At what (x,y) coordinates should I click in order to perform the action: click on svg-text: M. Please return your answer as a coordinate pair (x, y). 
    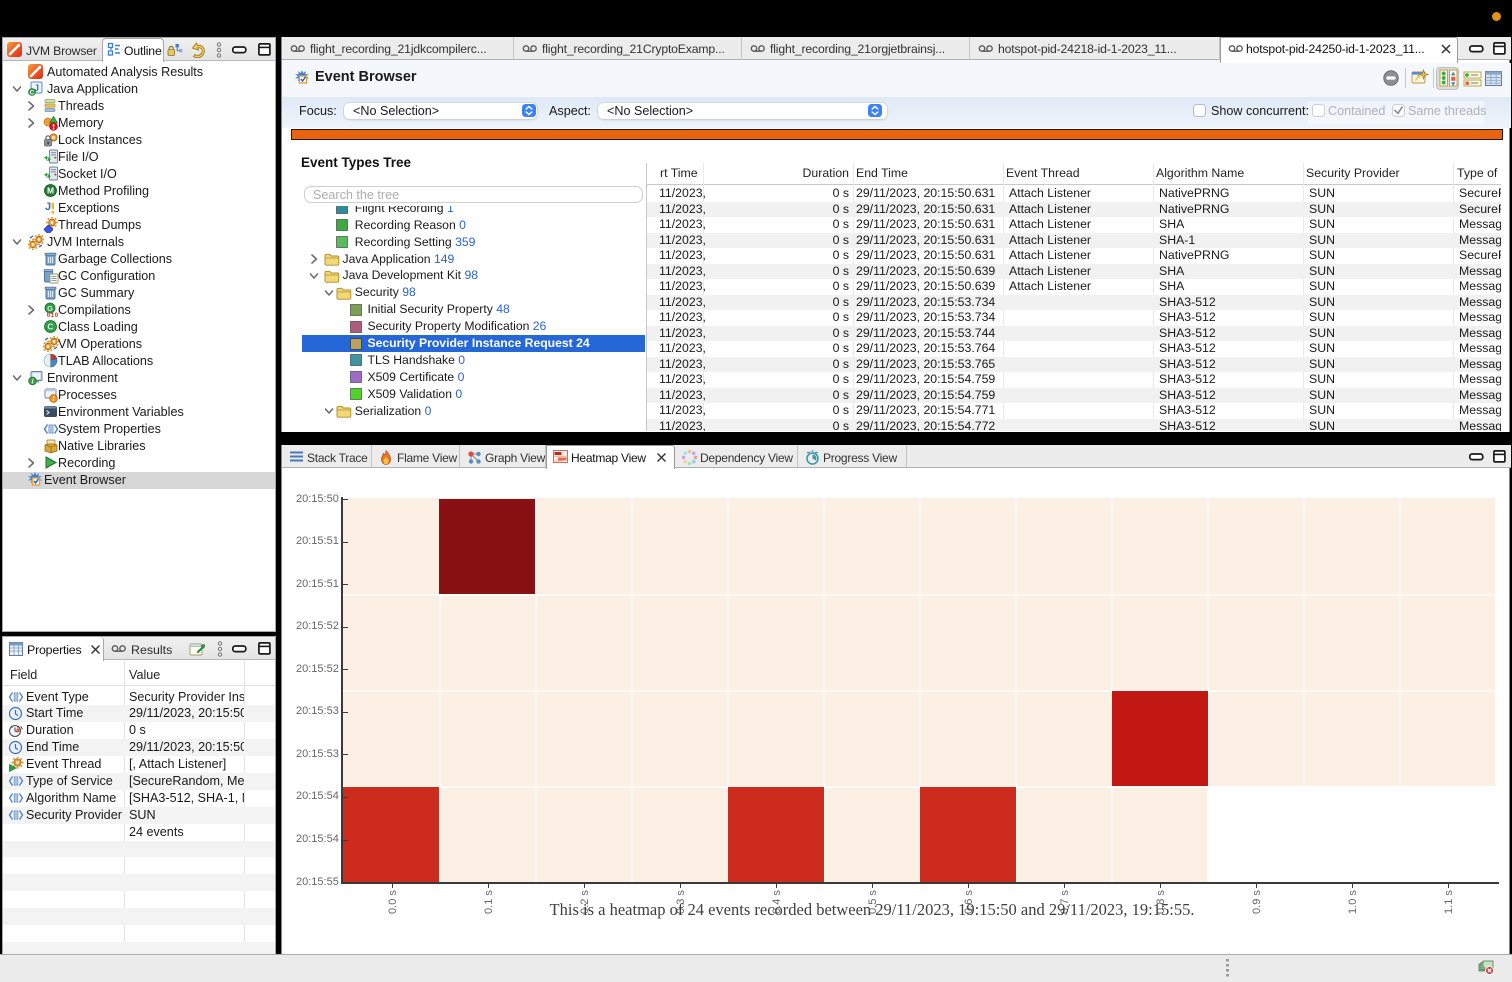
    Looking at the image, I should click on (50, 191).